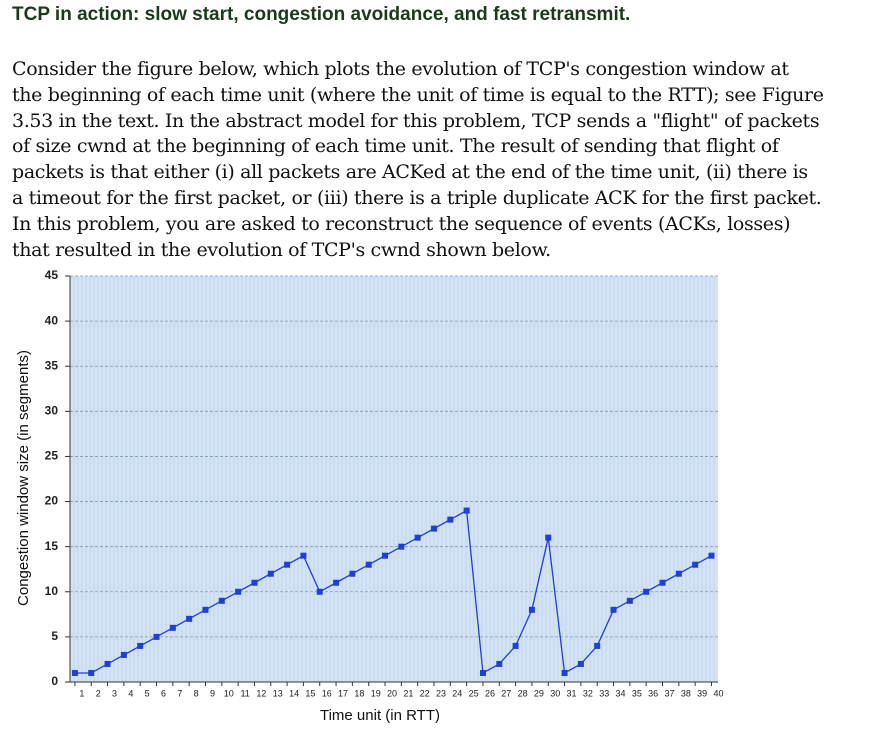 The width and height of the screenshot is (883, 732). I want to click on x-tick-label: 11, so click(244, 693).